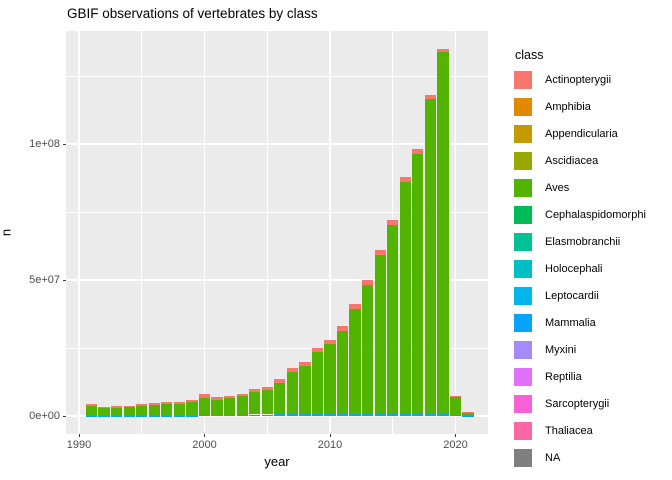 The image size is (672, 480). What do you see at coordinates (79, 435) in the screenshot?
I see `x-tick-mark-1990` at bounding box center [79, 435].